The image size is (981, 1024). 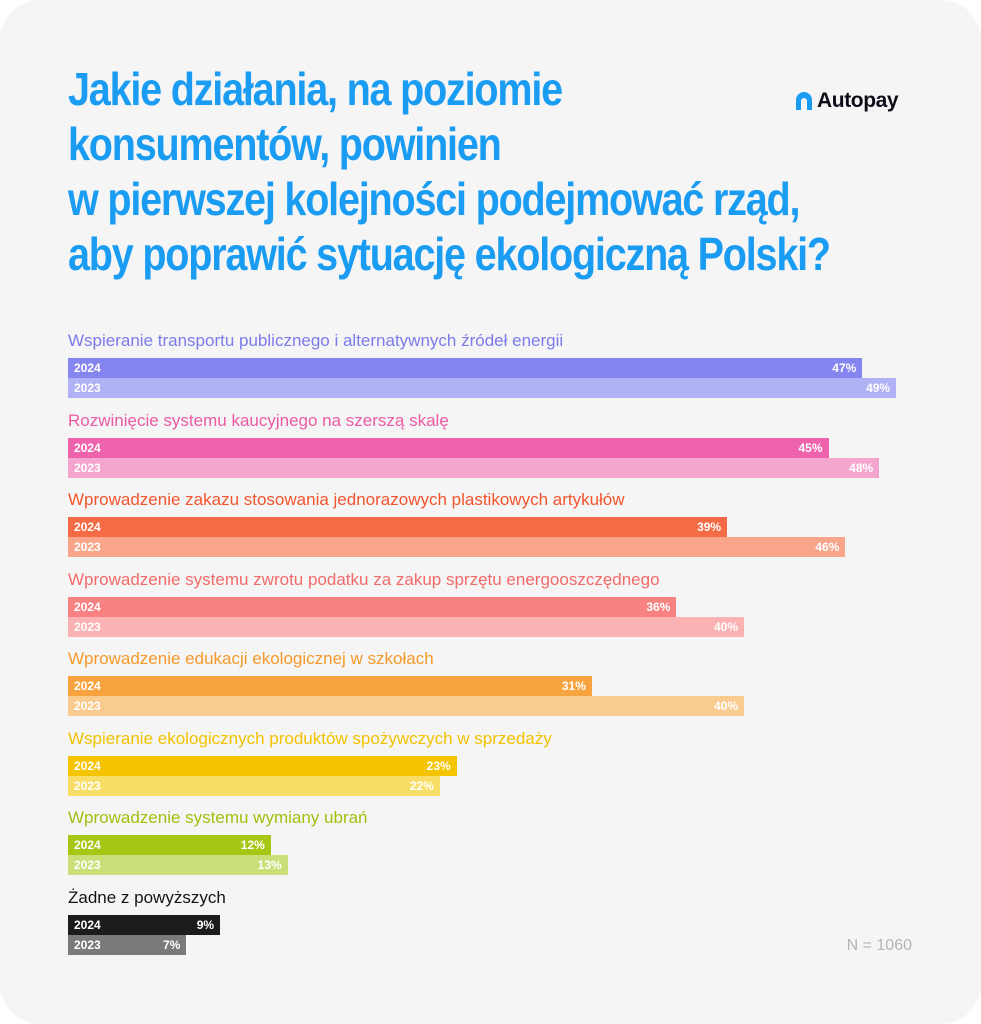 What do you see at coordinates (439, 766) in the screenshot?
I see `data-label: 23%` at bounding box center [439, 766].